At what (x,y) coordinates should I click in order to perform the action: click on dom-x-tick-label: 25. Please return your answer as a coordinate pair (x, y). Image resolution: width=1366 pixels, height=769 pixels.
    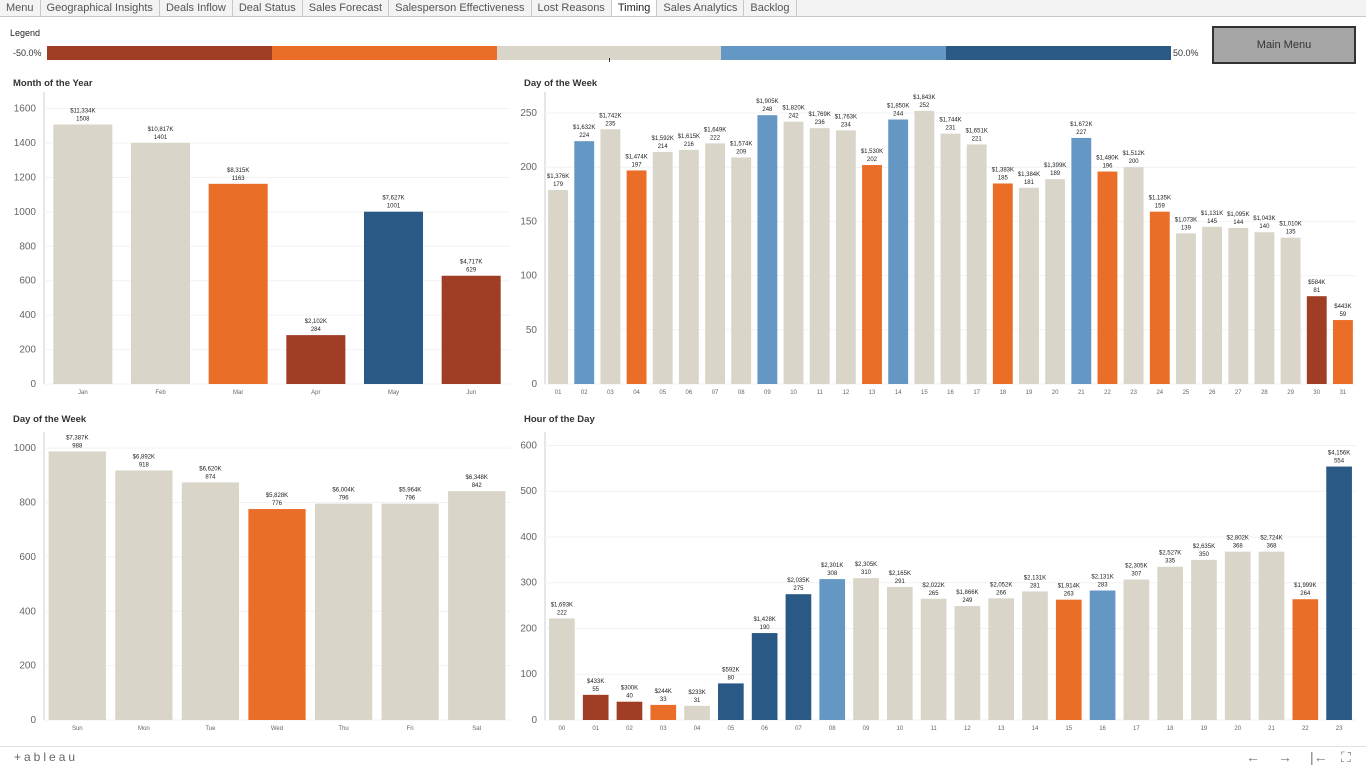
    Looking at the image, I should click on (1186, 393).